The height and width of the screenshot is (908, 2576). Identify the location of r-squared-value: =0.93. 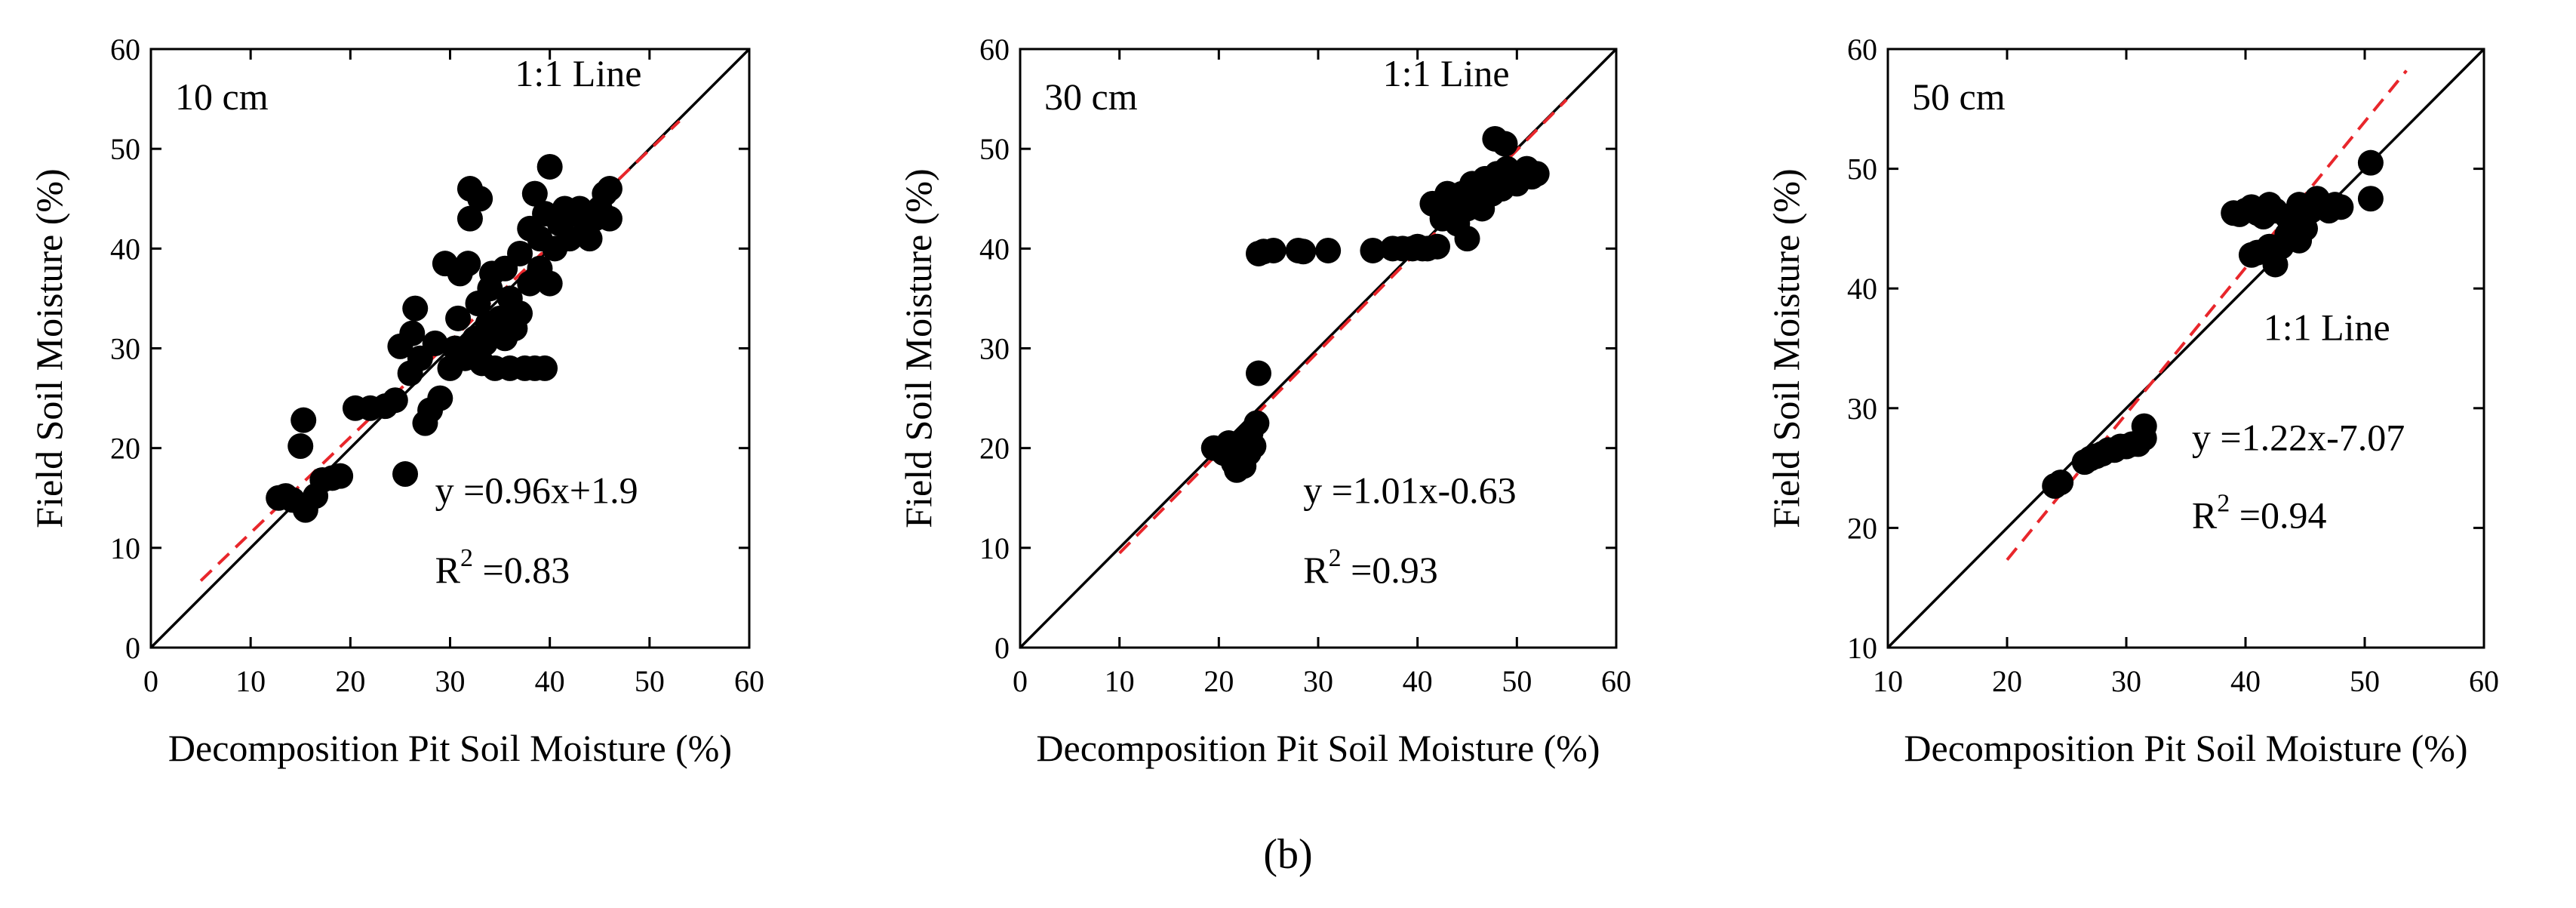
(1390, 570).